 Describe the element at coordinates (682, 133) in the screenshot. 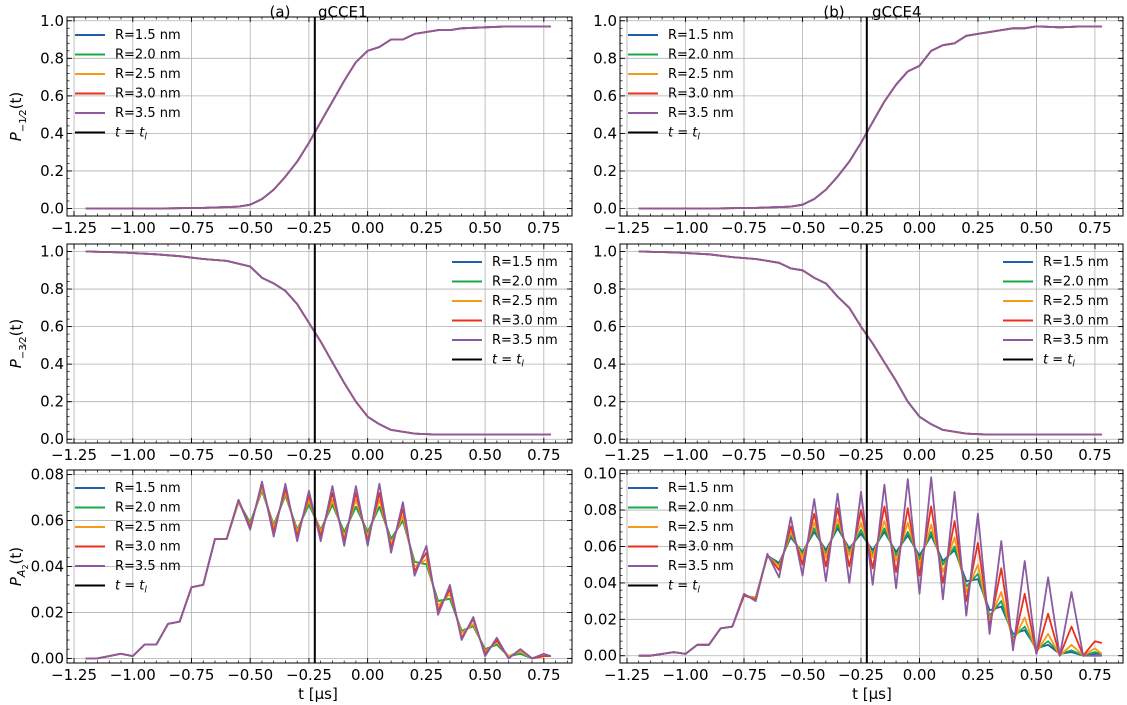

I see `legend-eq: =` at that location.